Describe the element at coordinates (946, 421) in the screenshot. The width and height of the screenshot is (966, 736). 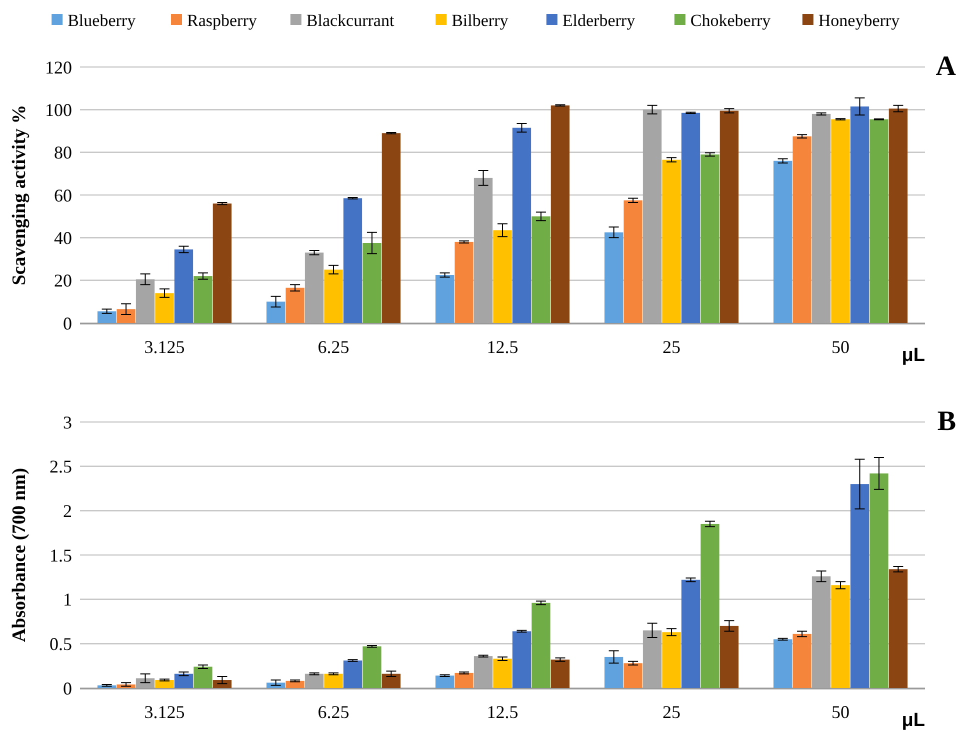
I see `text: B` at that location.